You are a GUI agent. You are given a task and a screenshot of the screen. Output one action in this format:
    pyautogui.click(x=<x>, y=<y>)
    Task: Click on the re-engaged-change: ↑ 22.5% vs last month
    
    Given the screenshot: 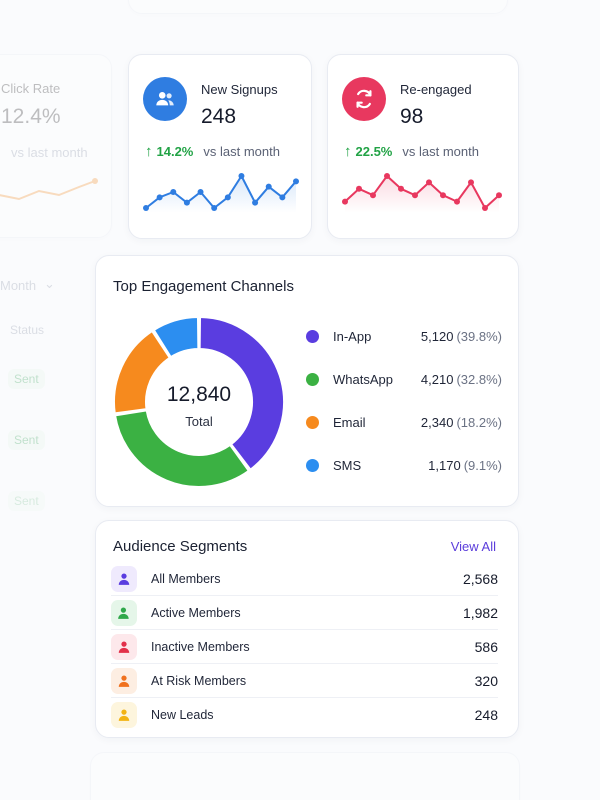 What is the action you would take?
    pyautogui.click(x=411, y=151)
    